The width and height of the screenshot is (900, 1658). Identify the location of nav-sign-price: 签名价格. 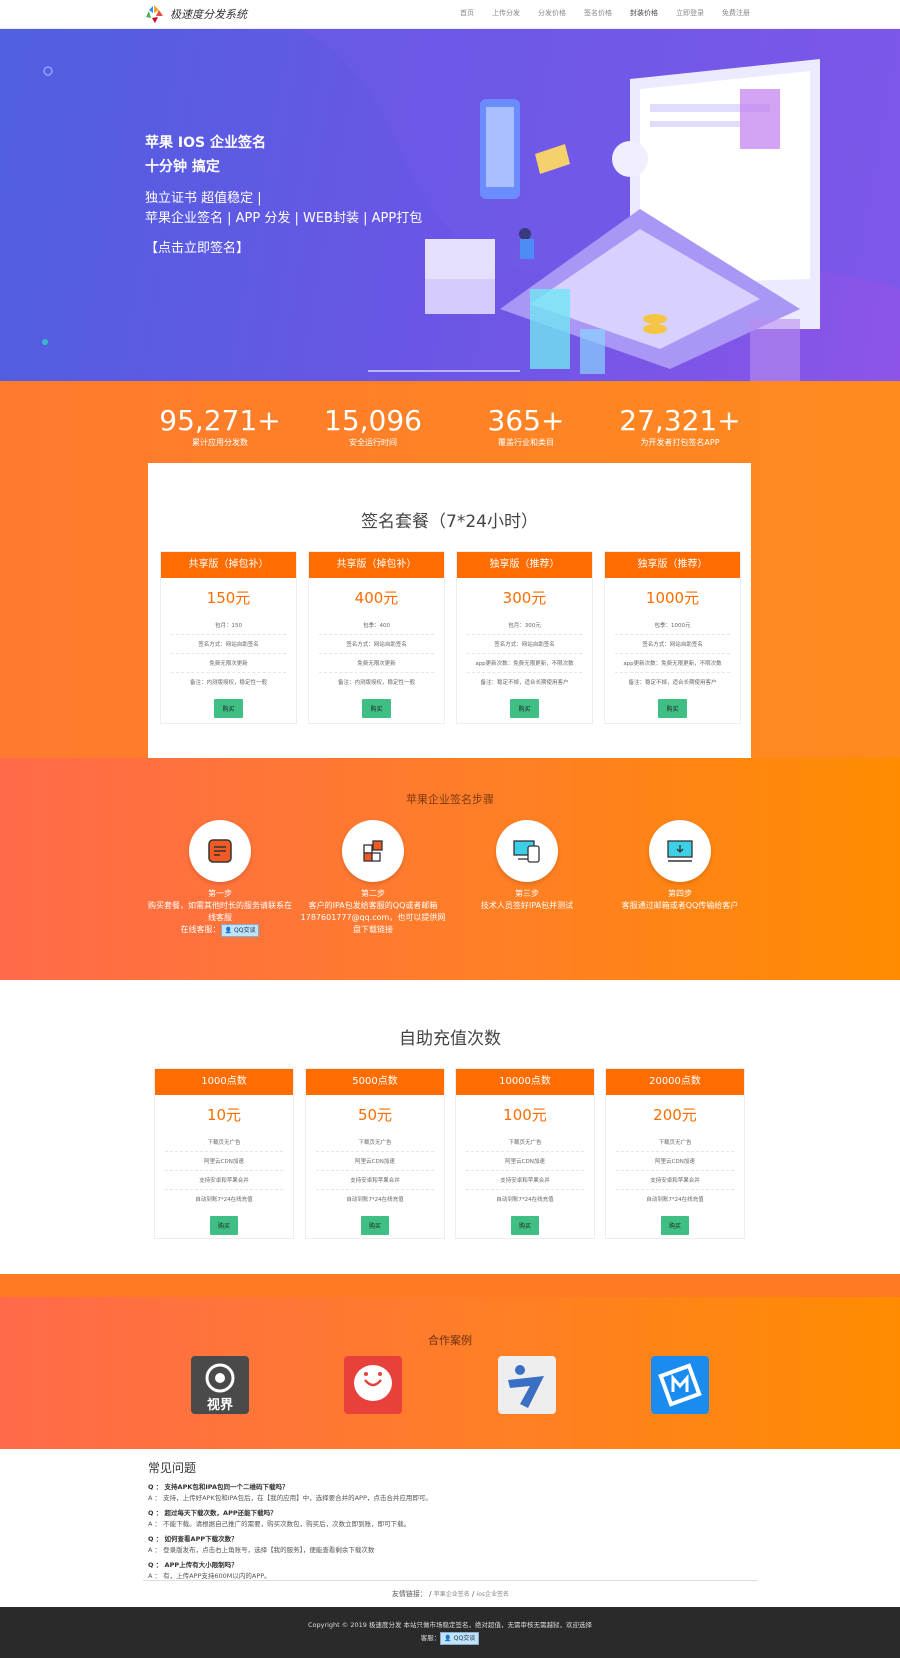
(598, 13).